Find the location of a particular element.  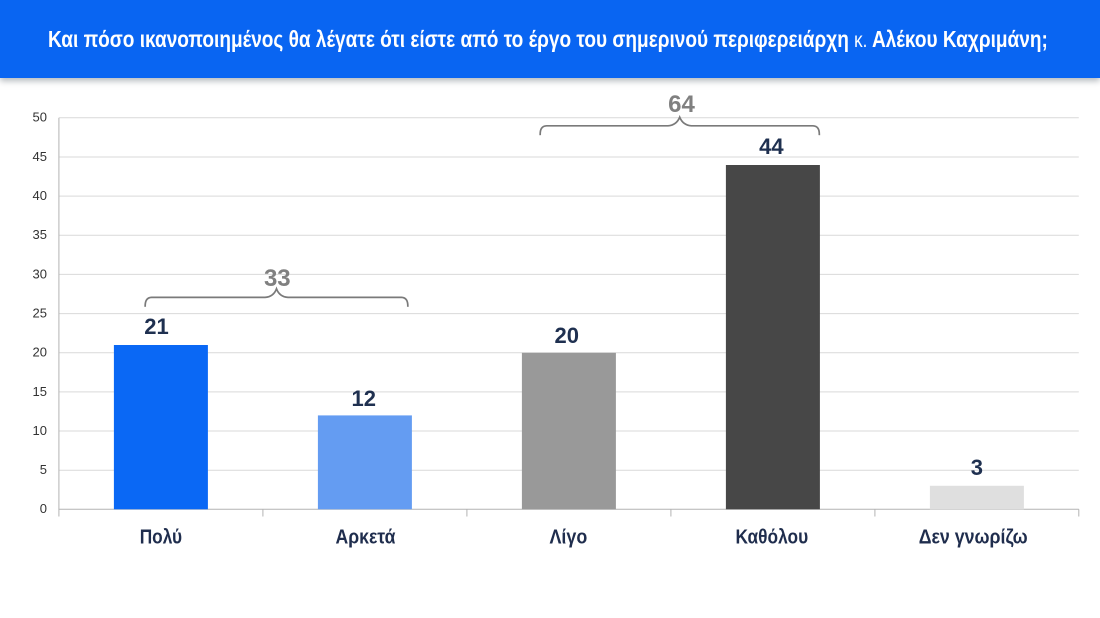

svg-text: 12 is located at coordinates (363, 398).